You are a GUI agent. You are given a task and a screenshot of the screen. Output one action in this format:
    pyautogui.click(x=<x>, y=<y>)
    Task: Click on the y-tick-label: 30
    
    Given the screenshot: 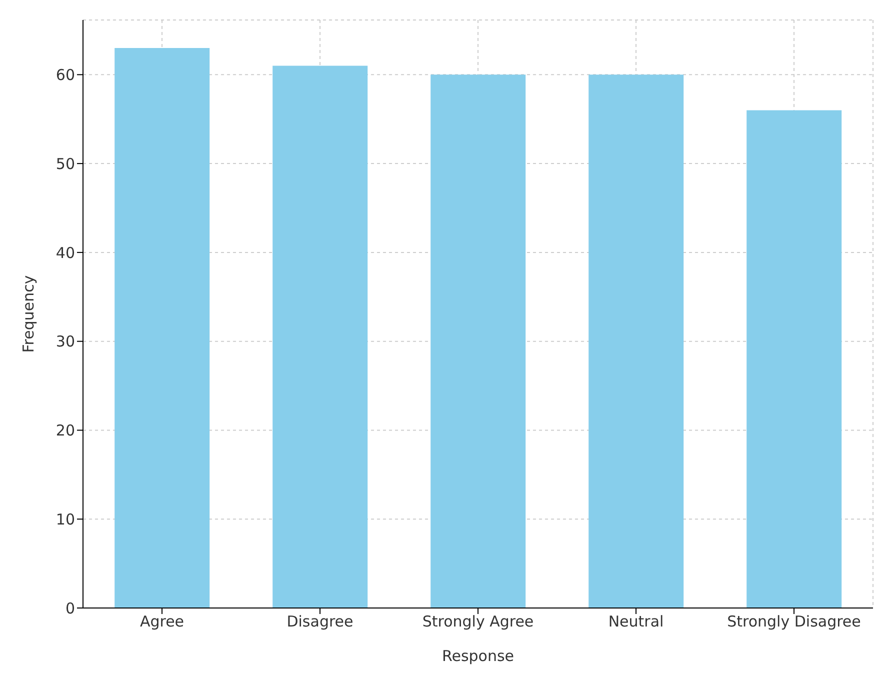 What is the action you would take?
    pyautogui.click(x=65, y=341)
    